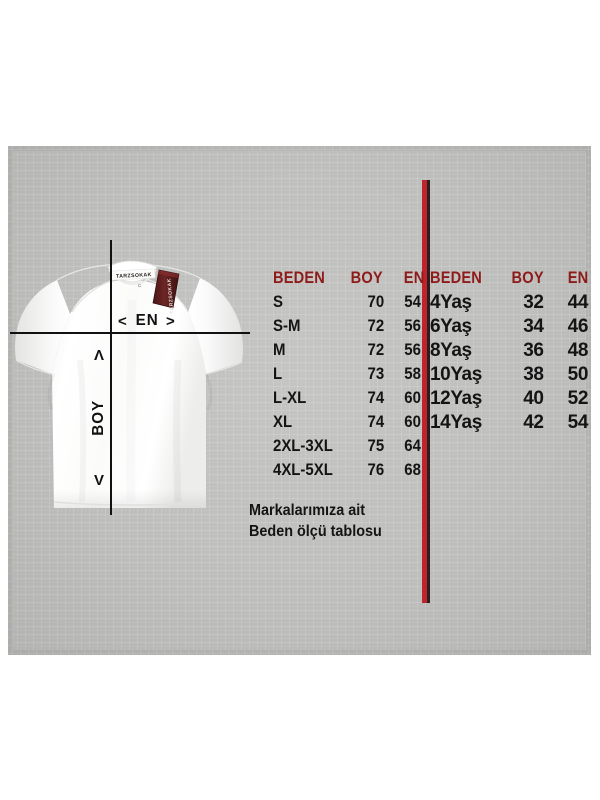 The height and width of the screenshot is (800, 600). I want to click on table-row: 8Yaş 36 48, so click(509, 352).